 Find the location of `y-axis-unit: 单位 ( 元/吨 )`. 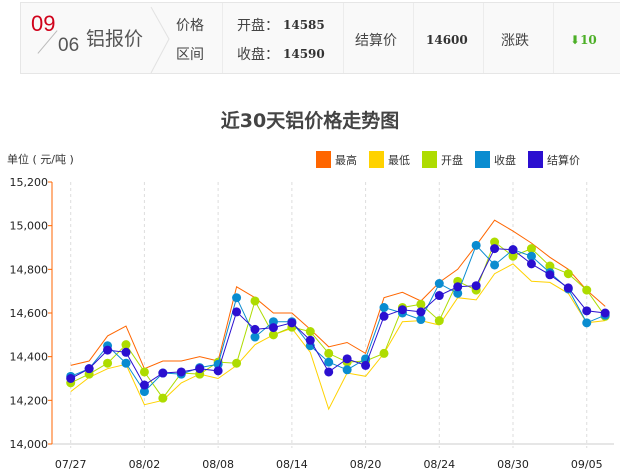

y-axis-unit: 单位 ( 元/吨 ) is located at coordinates (40, 159).